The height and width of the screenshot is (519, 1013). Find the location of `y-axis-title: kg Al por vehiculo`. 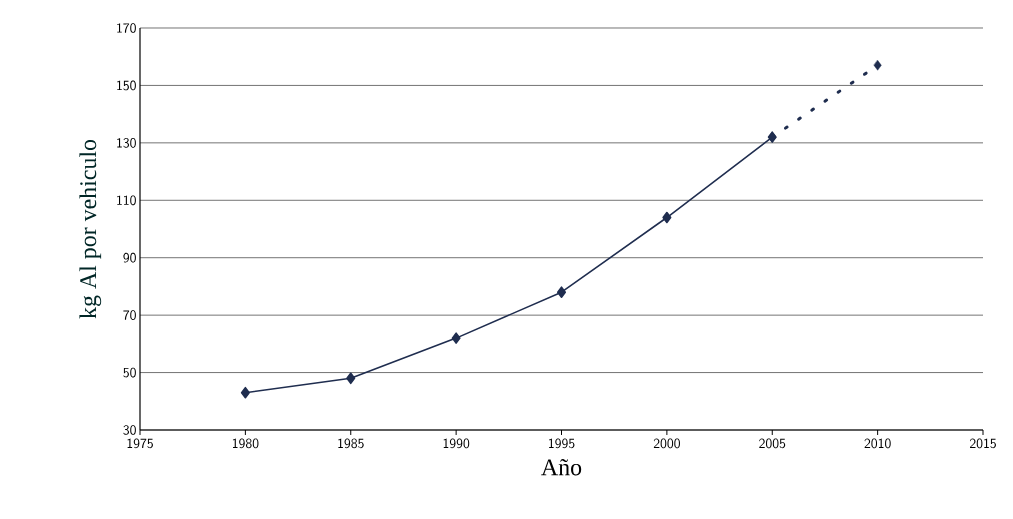

y-axis-title: kg Al por vehiculo is located at coordinates (90, 229).